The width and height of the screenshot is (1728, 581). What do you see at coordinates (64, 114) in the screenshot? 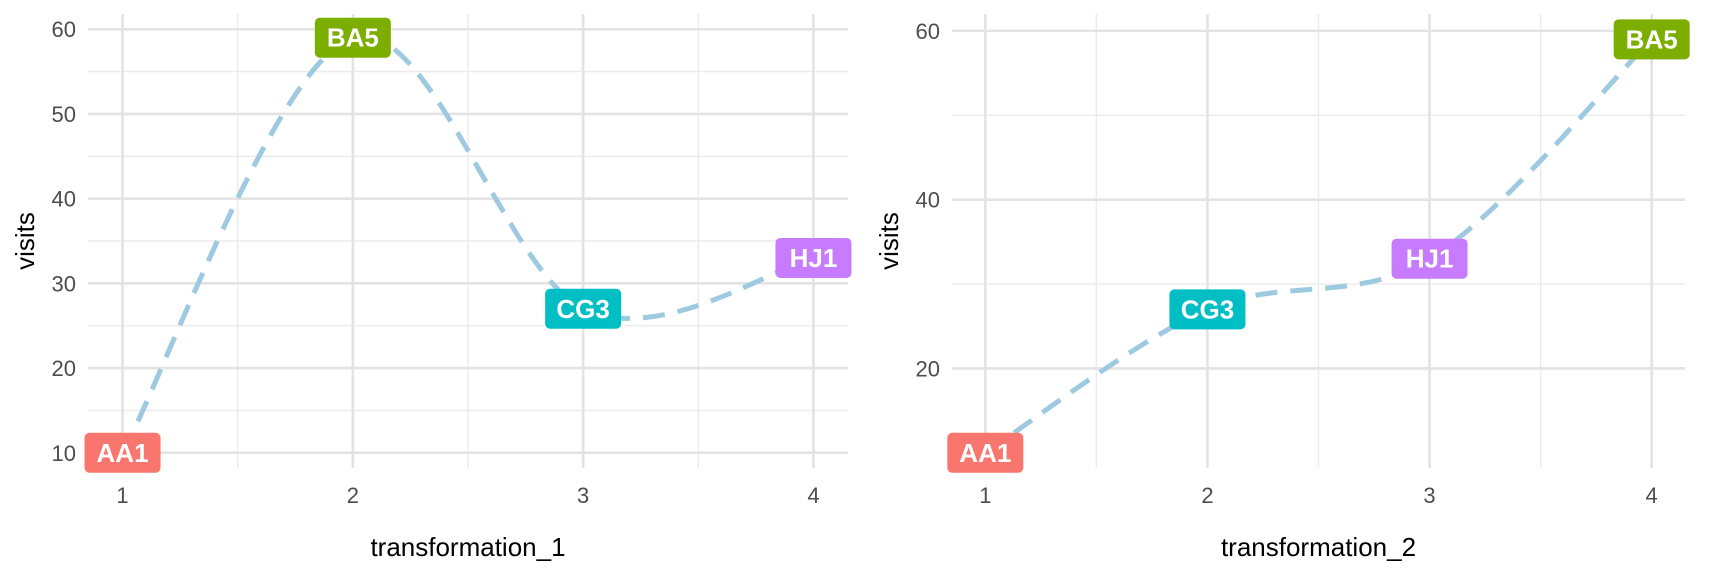
I see `y-tick-label: 50` at bounding box center [64, 114].